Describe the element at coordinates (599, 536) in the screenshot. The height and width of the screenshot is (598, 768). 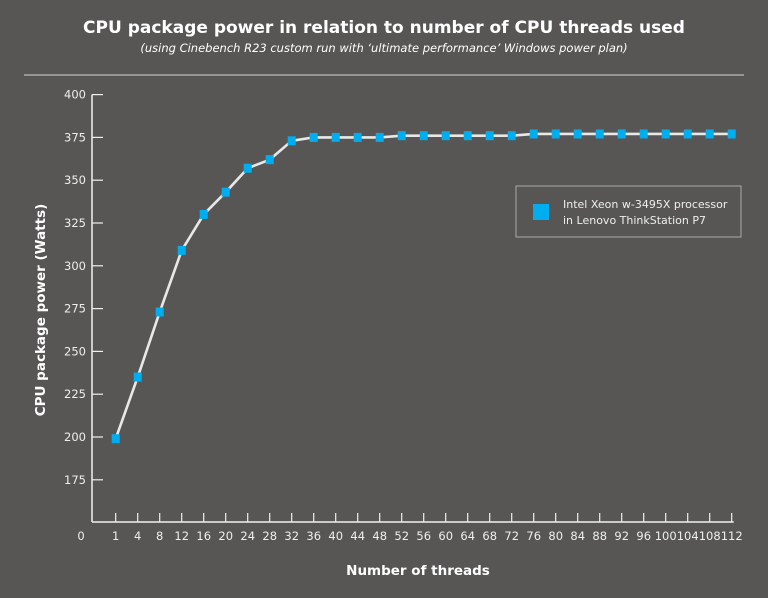
I see `x-tick-label: 88` at that location.